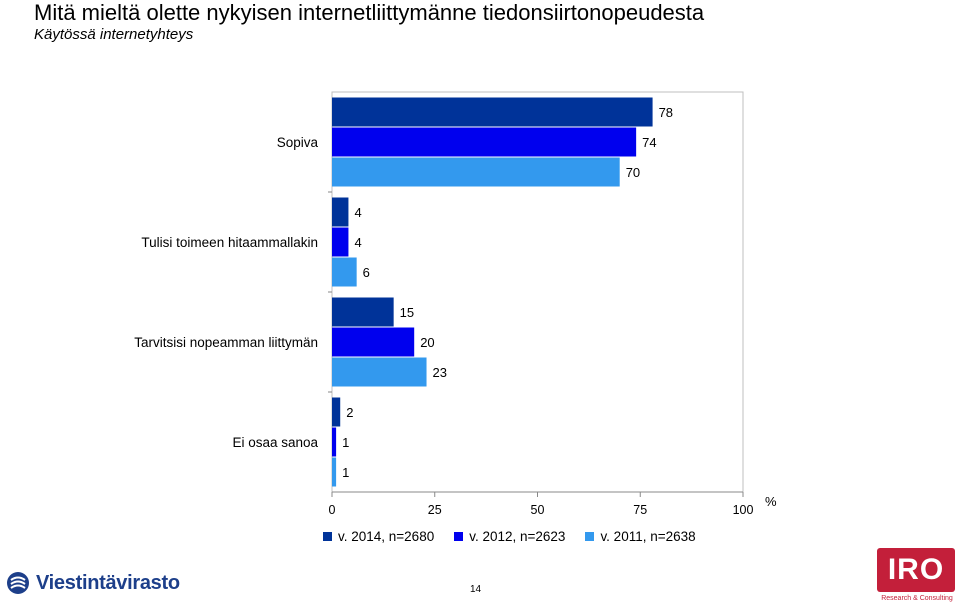 This screenshot has height=609, width=959. I want to click on legend-item-2011: v. 2011, n=2638, so click(640, 536).